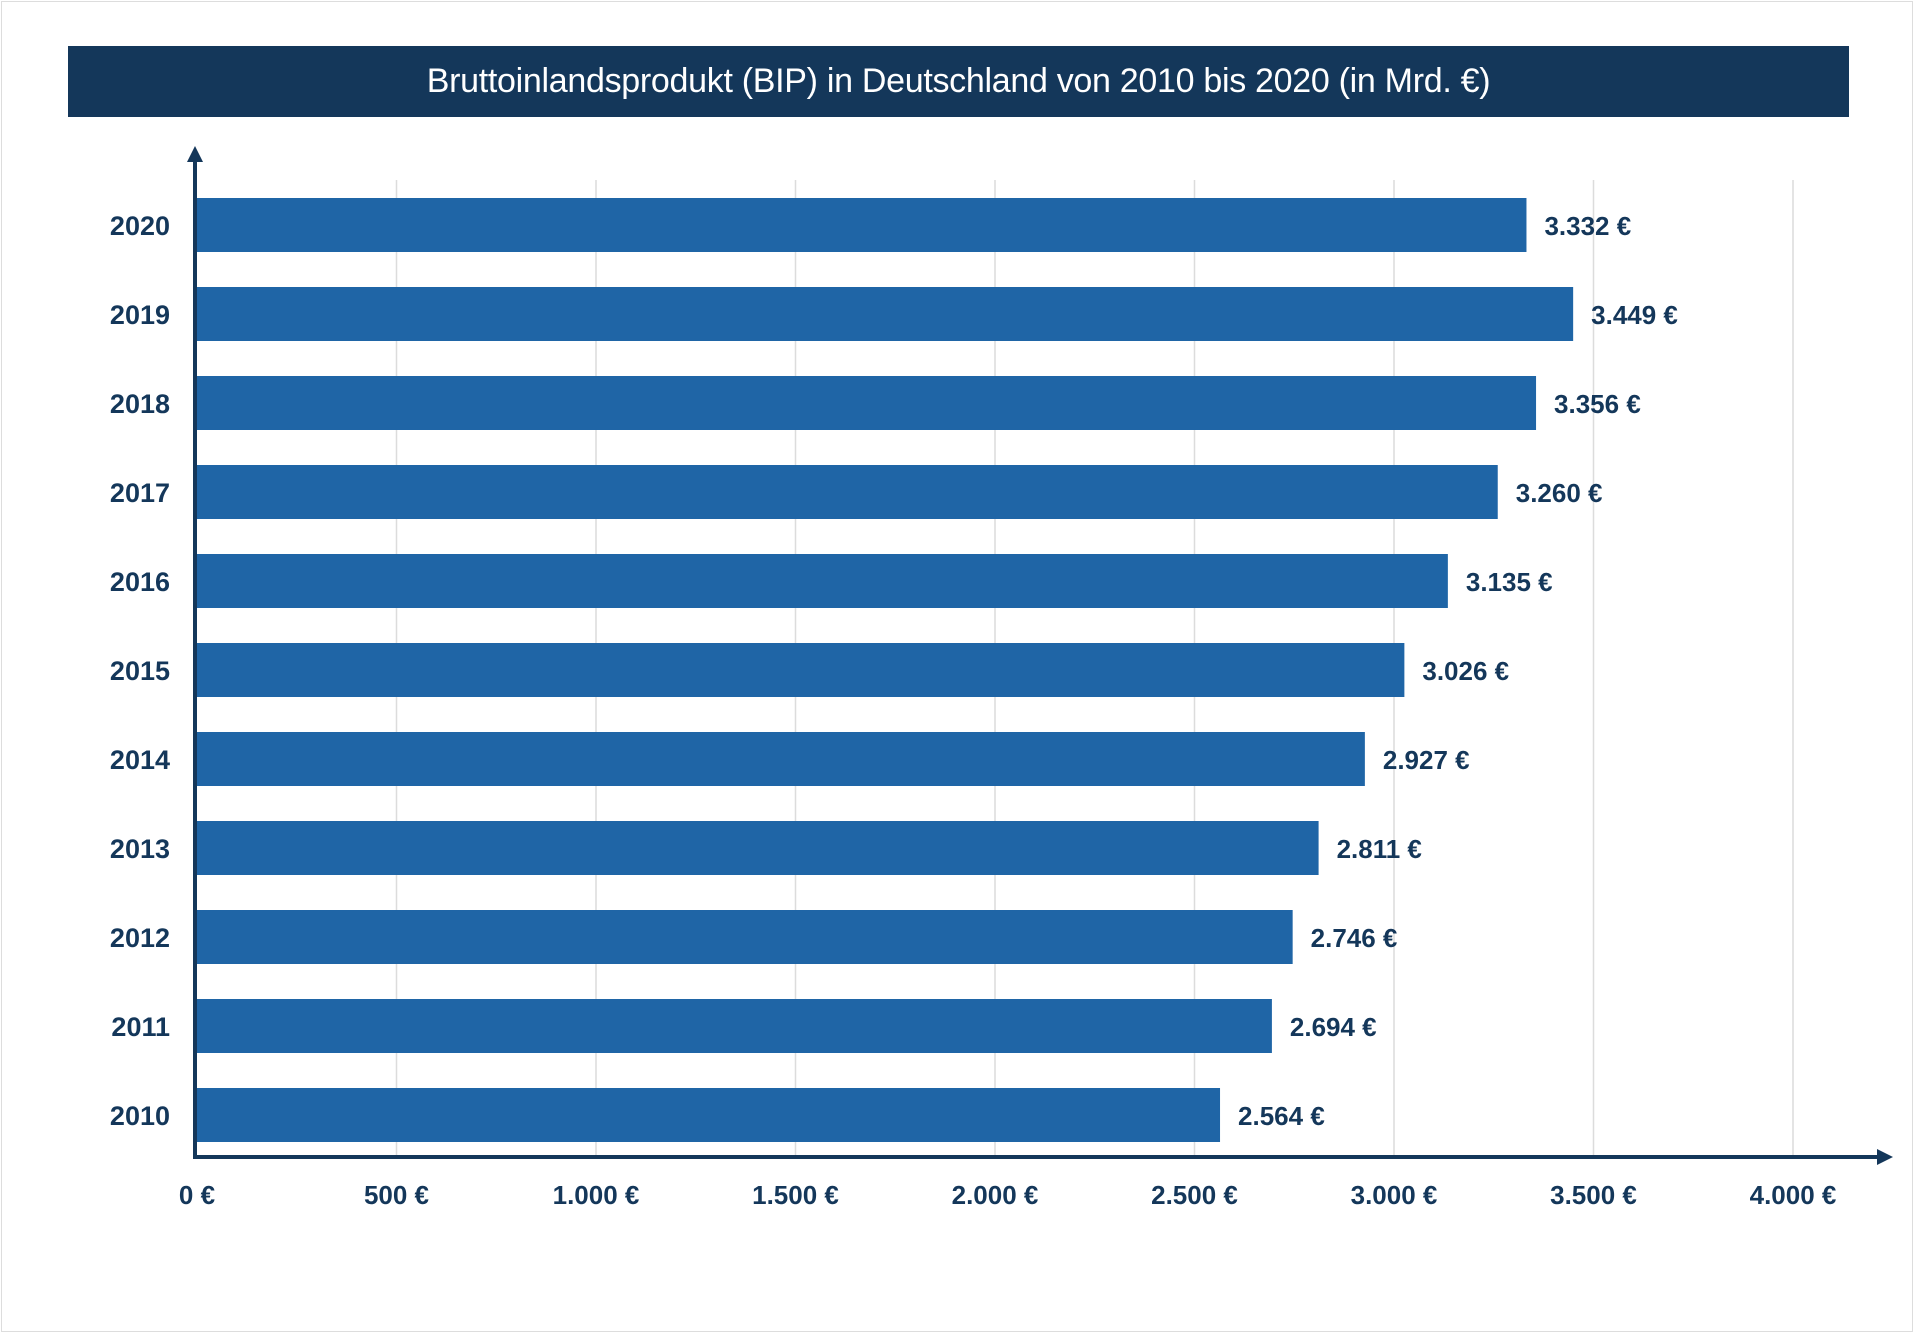  What do you see at coordinates (140, 671) in the screenshot?
I see `category-label: 2015` at bounding box center [140, 671].